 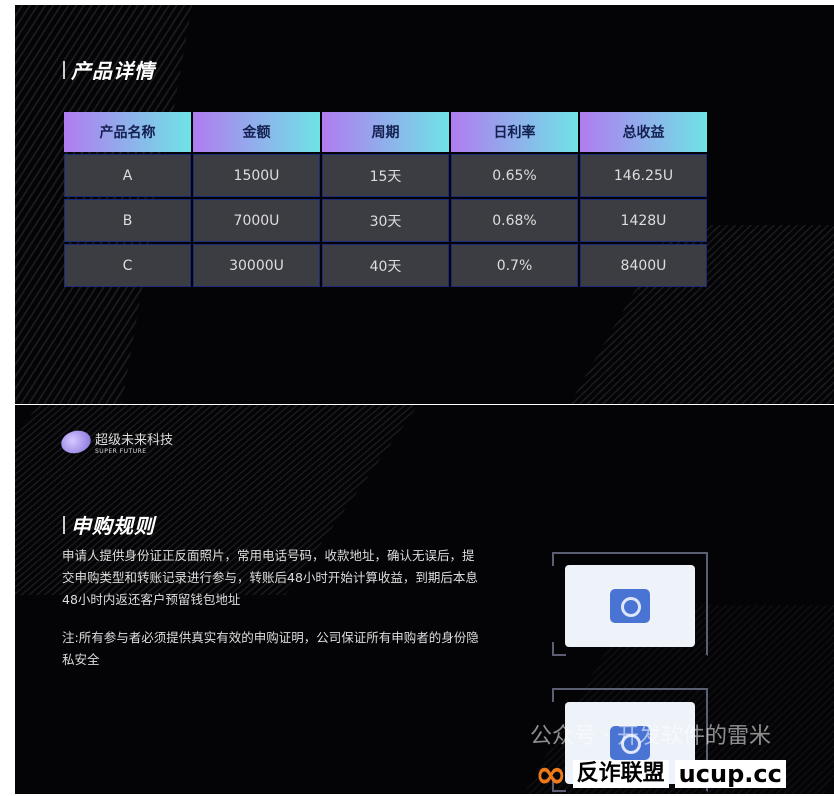 What do you see at coordinates (256, 220) in the screenshot?
I see `cell: 7000U` at bounding box center [256, 220].